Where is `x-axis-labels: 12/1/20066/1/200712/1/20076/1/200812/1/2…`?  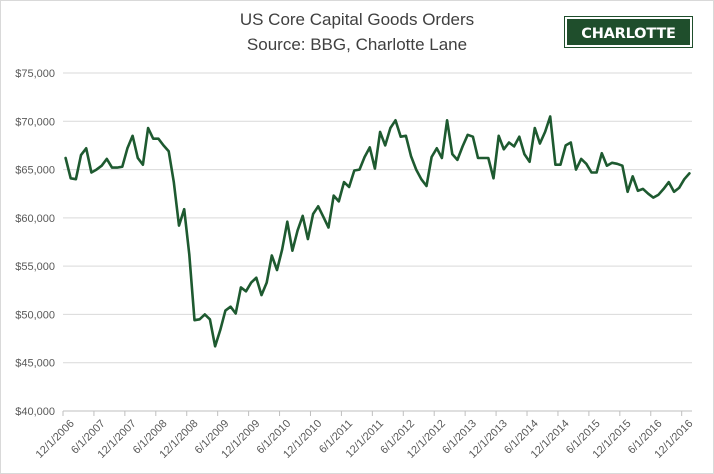
x-axis-labels: 12/1/20066/1/200712/1/20076/1/200812/1/2… is located at coordinates (365, 439).